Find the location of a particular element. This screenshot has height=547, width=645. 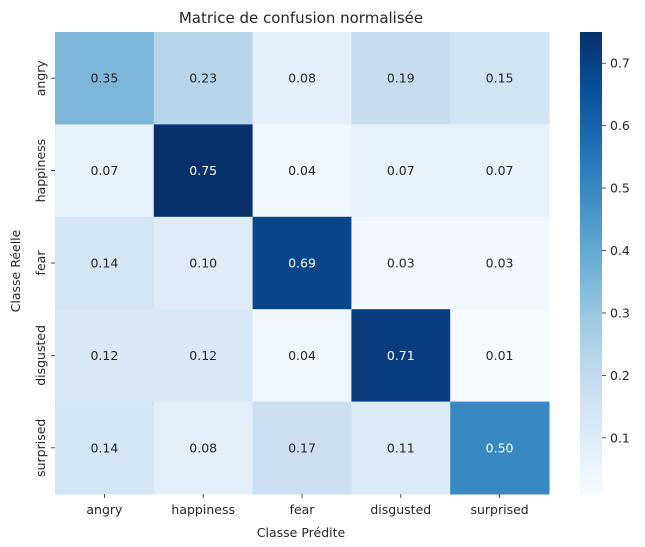

y-tick-label: angry is located at coordinates (40, 78).